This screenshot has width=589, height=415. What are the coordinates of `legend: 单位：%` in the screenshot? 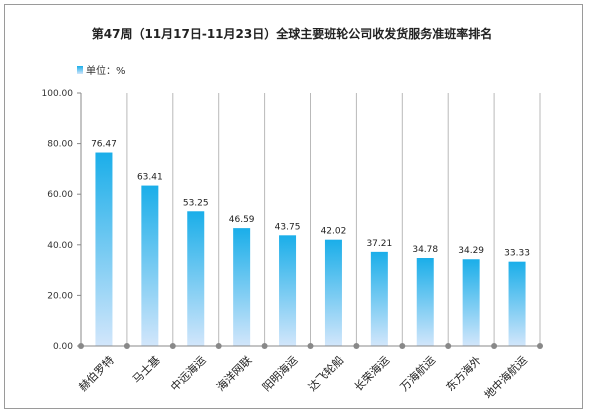 It's located at (101, 70).